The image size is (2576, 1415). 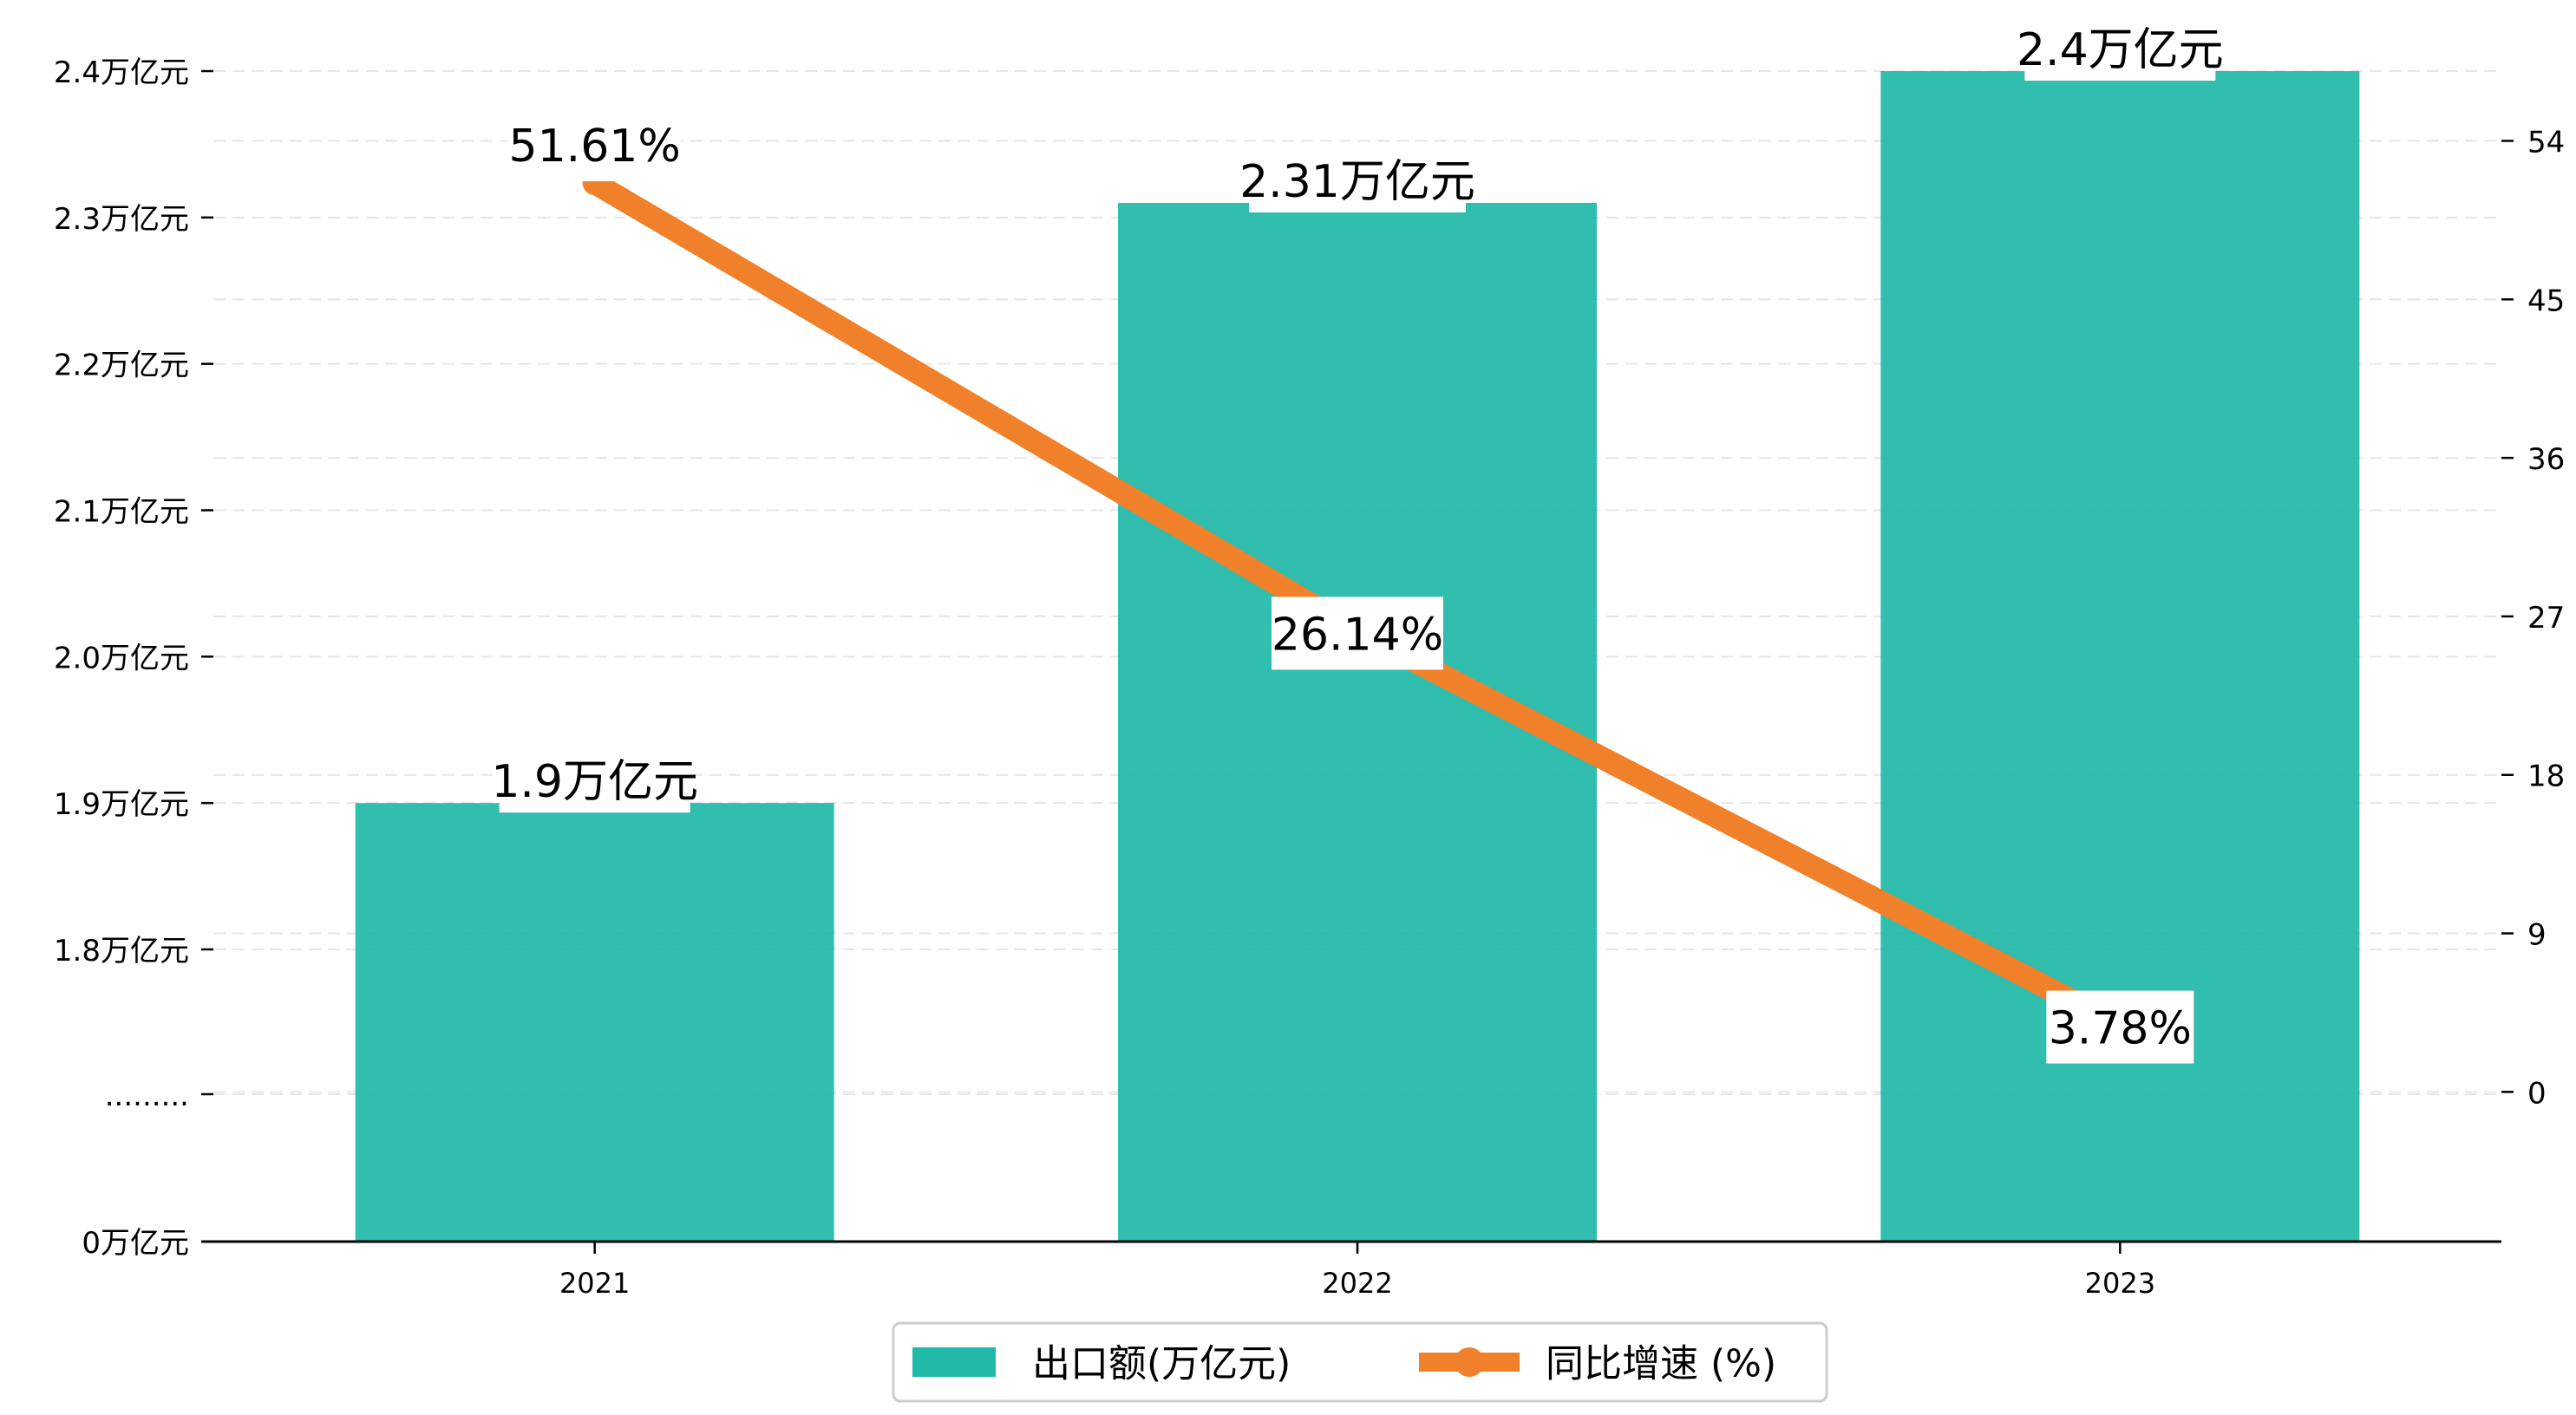 I want to click on x-tick-label: 2022, so click(x=1357, y=1283).